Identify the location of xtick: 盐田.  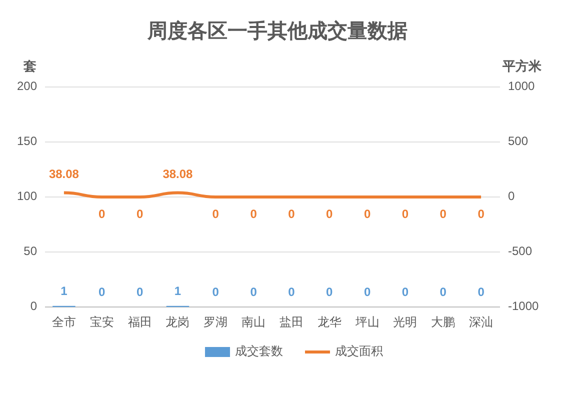
(291, 322).